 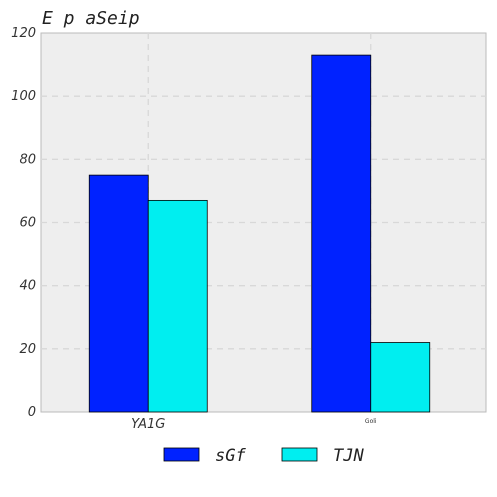 I want to click on x-tick-label: Goli, so click(x=371, y=421).